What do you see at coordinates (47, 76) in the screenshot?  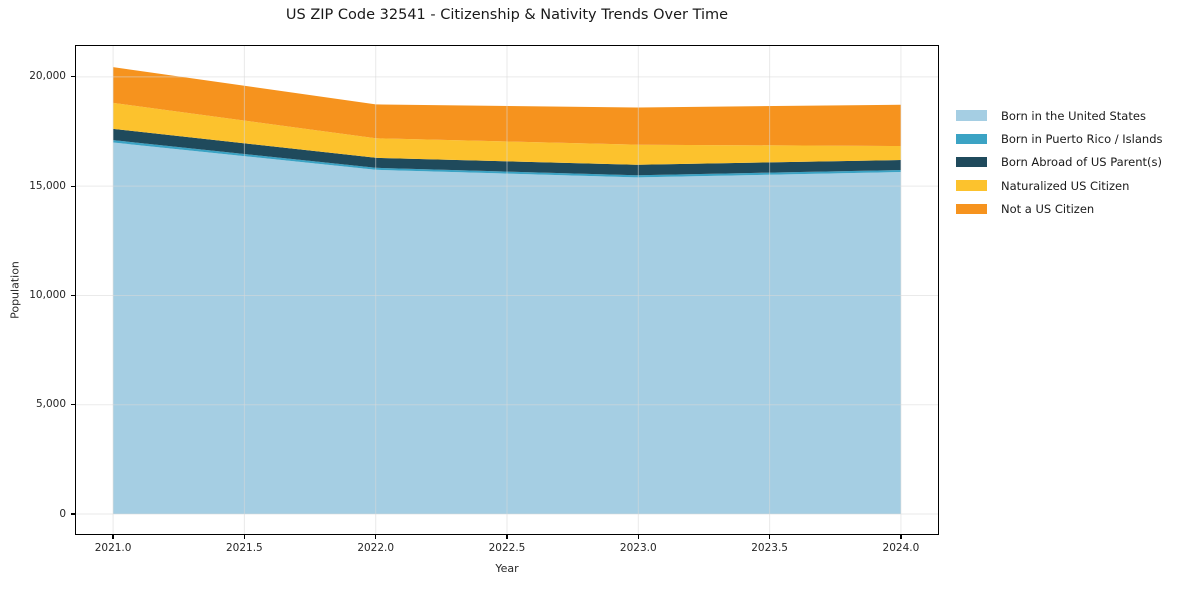 I see `y-tick-label: 20,000` at bounding box center [47, 76].